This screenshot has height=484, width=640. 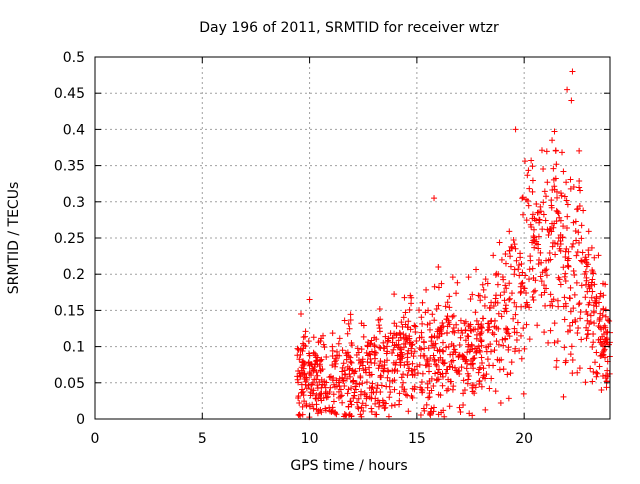 What do you see at coordinates (348, 466) in the screenshot?
I see `x-axis-label: GPS time / hours` at bounding box center [348, 466].